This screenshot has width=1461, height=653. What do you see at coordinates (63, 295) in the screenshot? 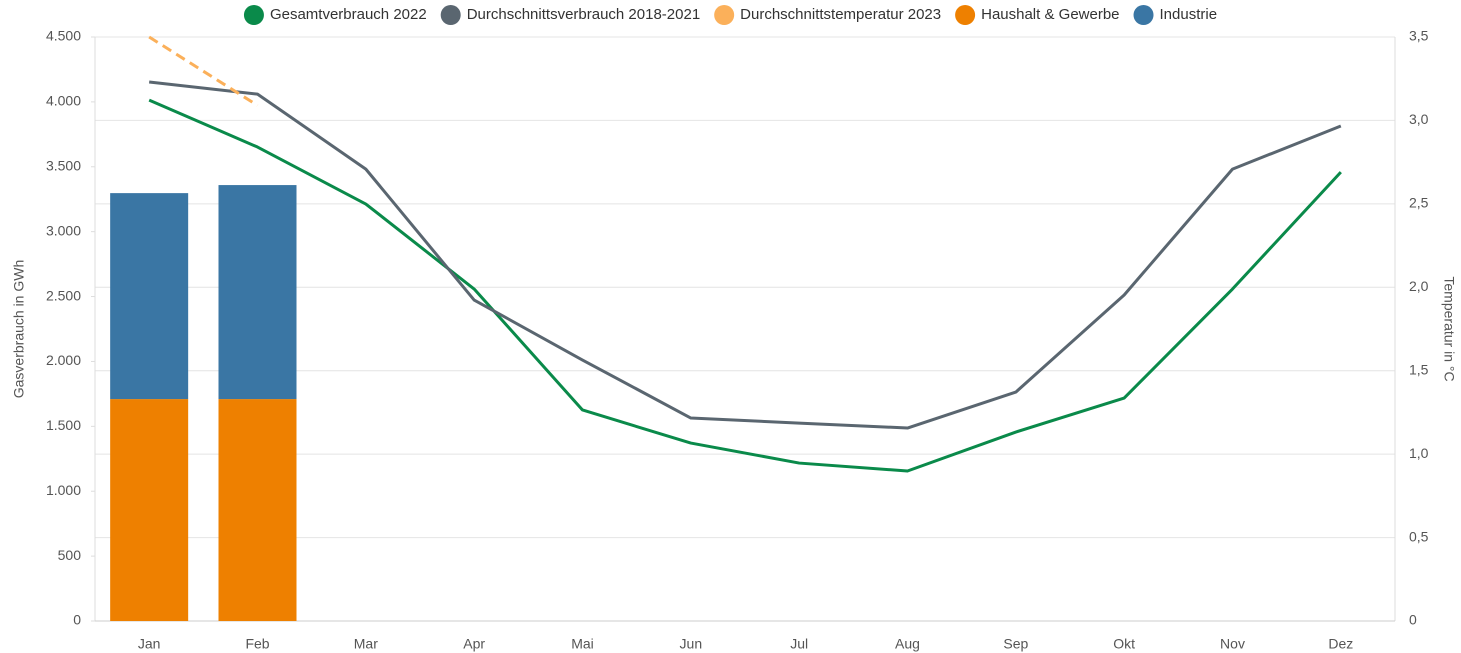
I see `y-tick-label: 2.500` at bounding box center [63, 295].